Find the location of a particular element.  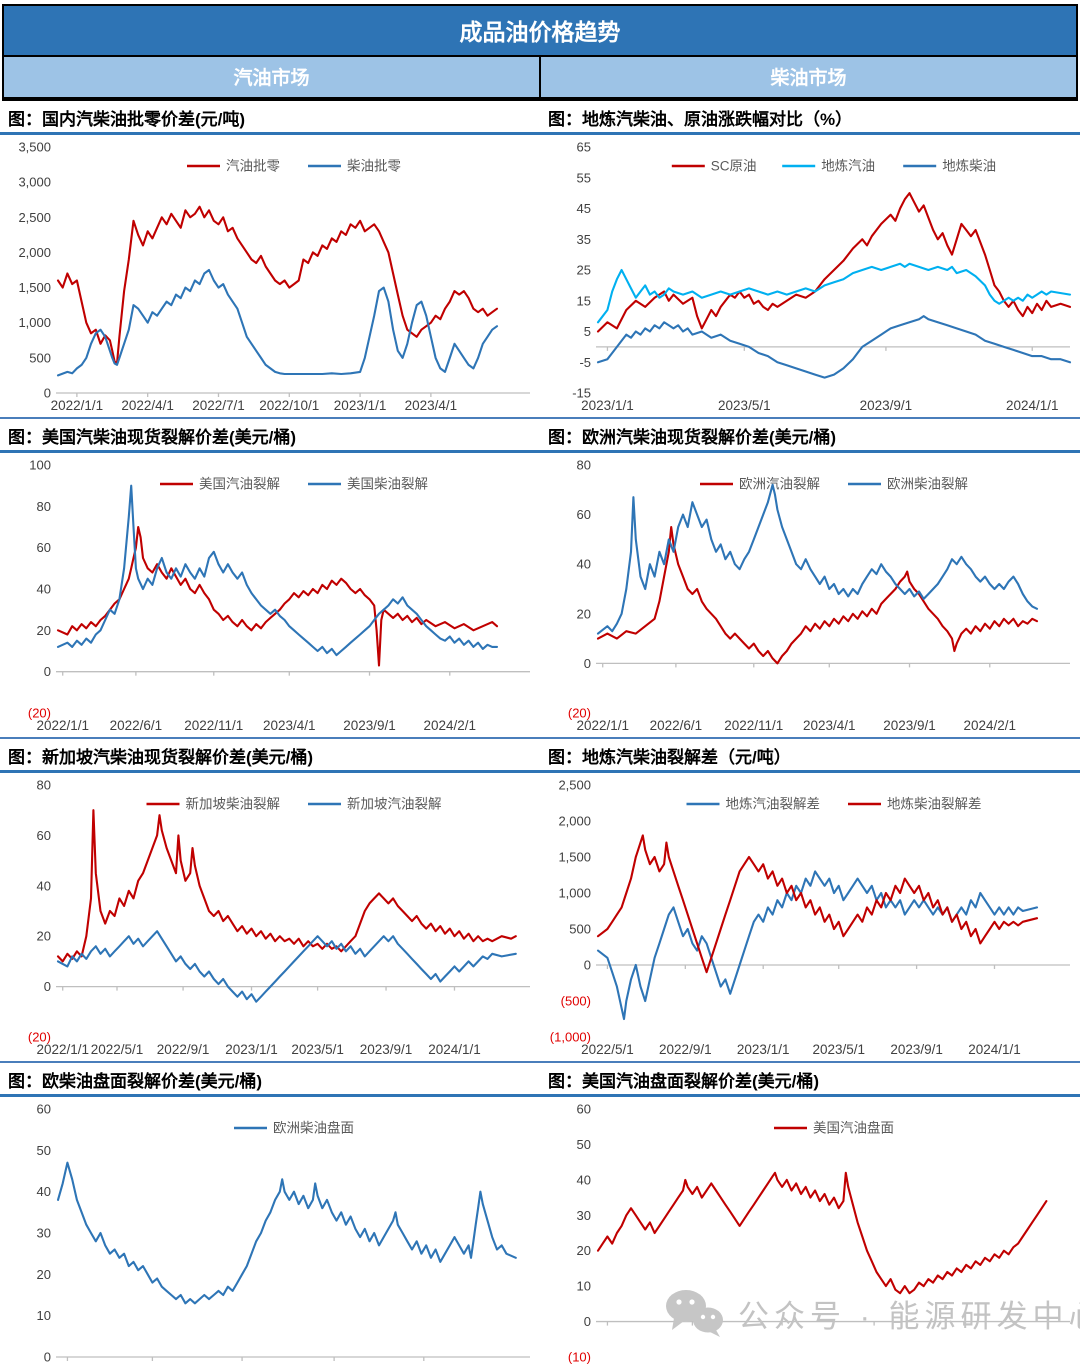

series-line-柴油批零 is located at coordinates (277, 322).